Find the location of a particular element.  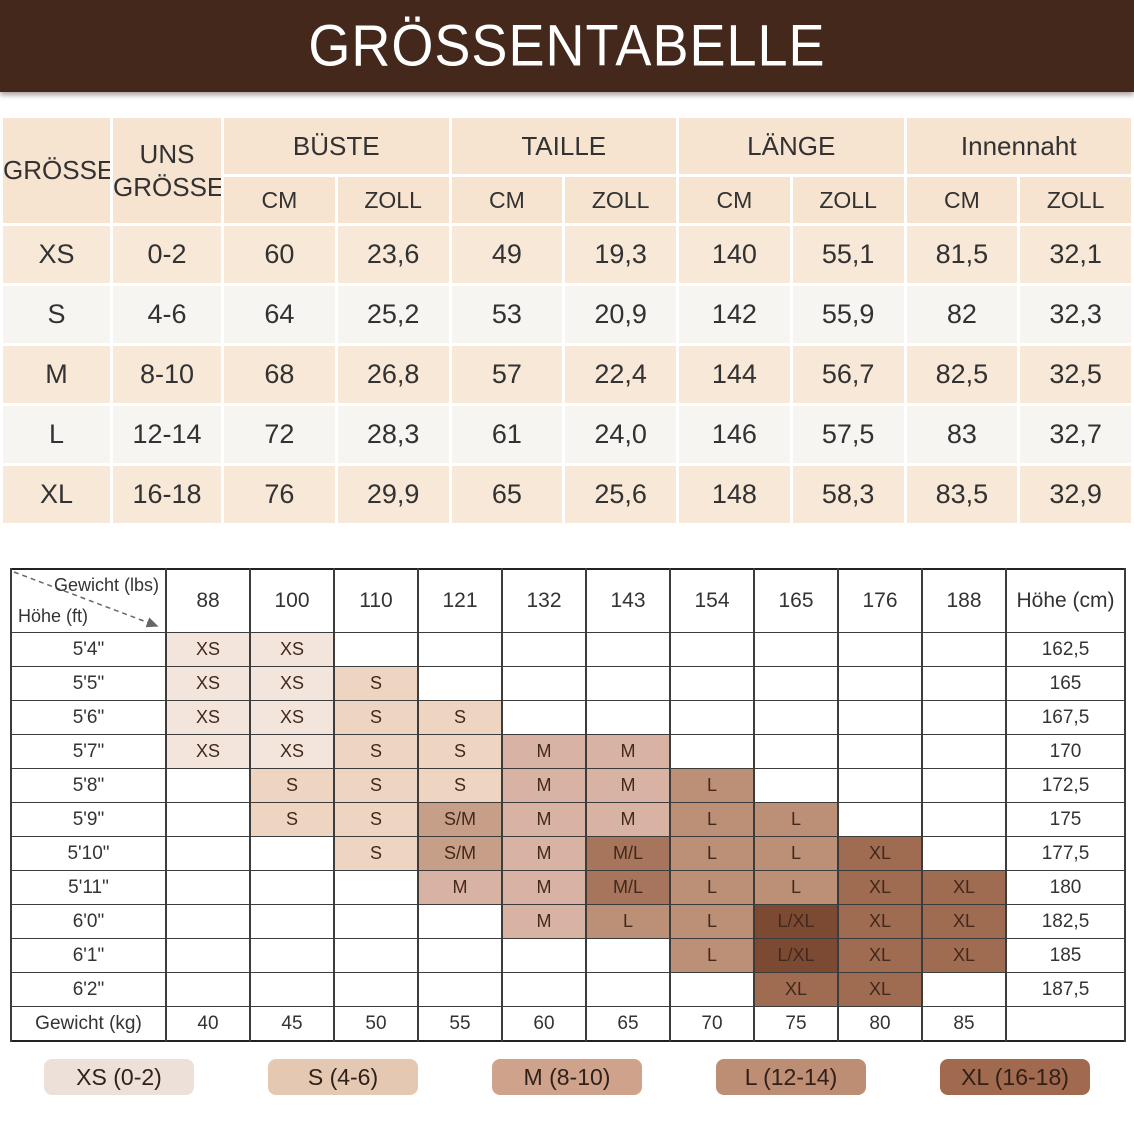

unit-header-4: CM is located at coordinates (734, 200).